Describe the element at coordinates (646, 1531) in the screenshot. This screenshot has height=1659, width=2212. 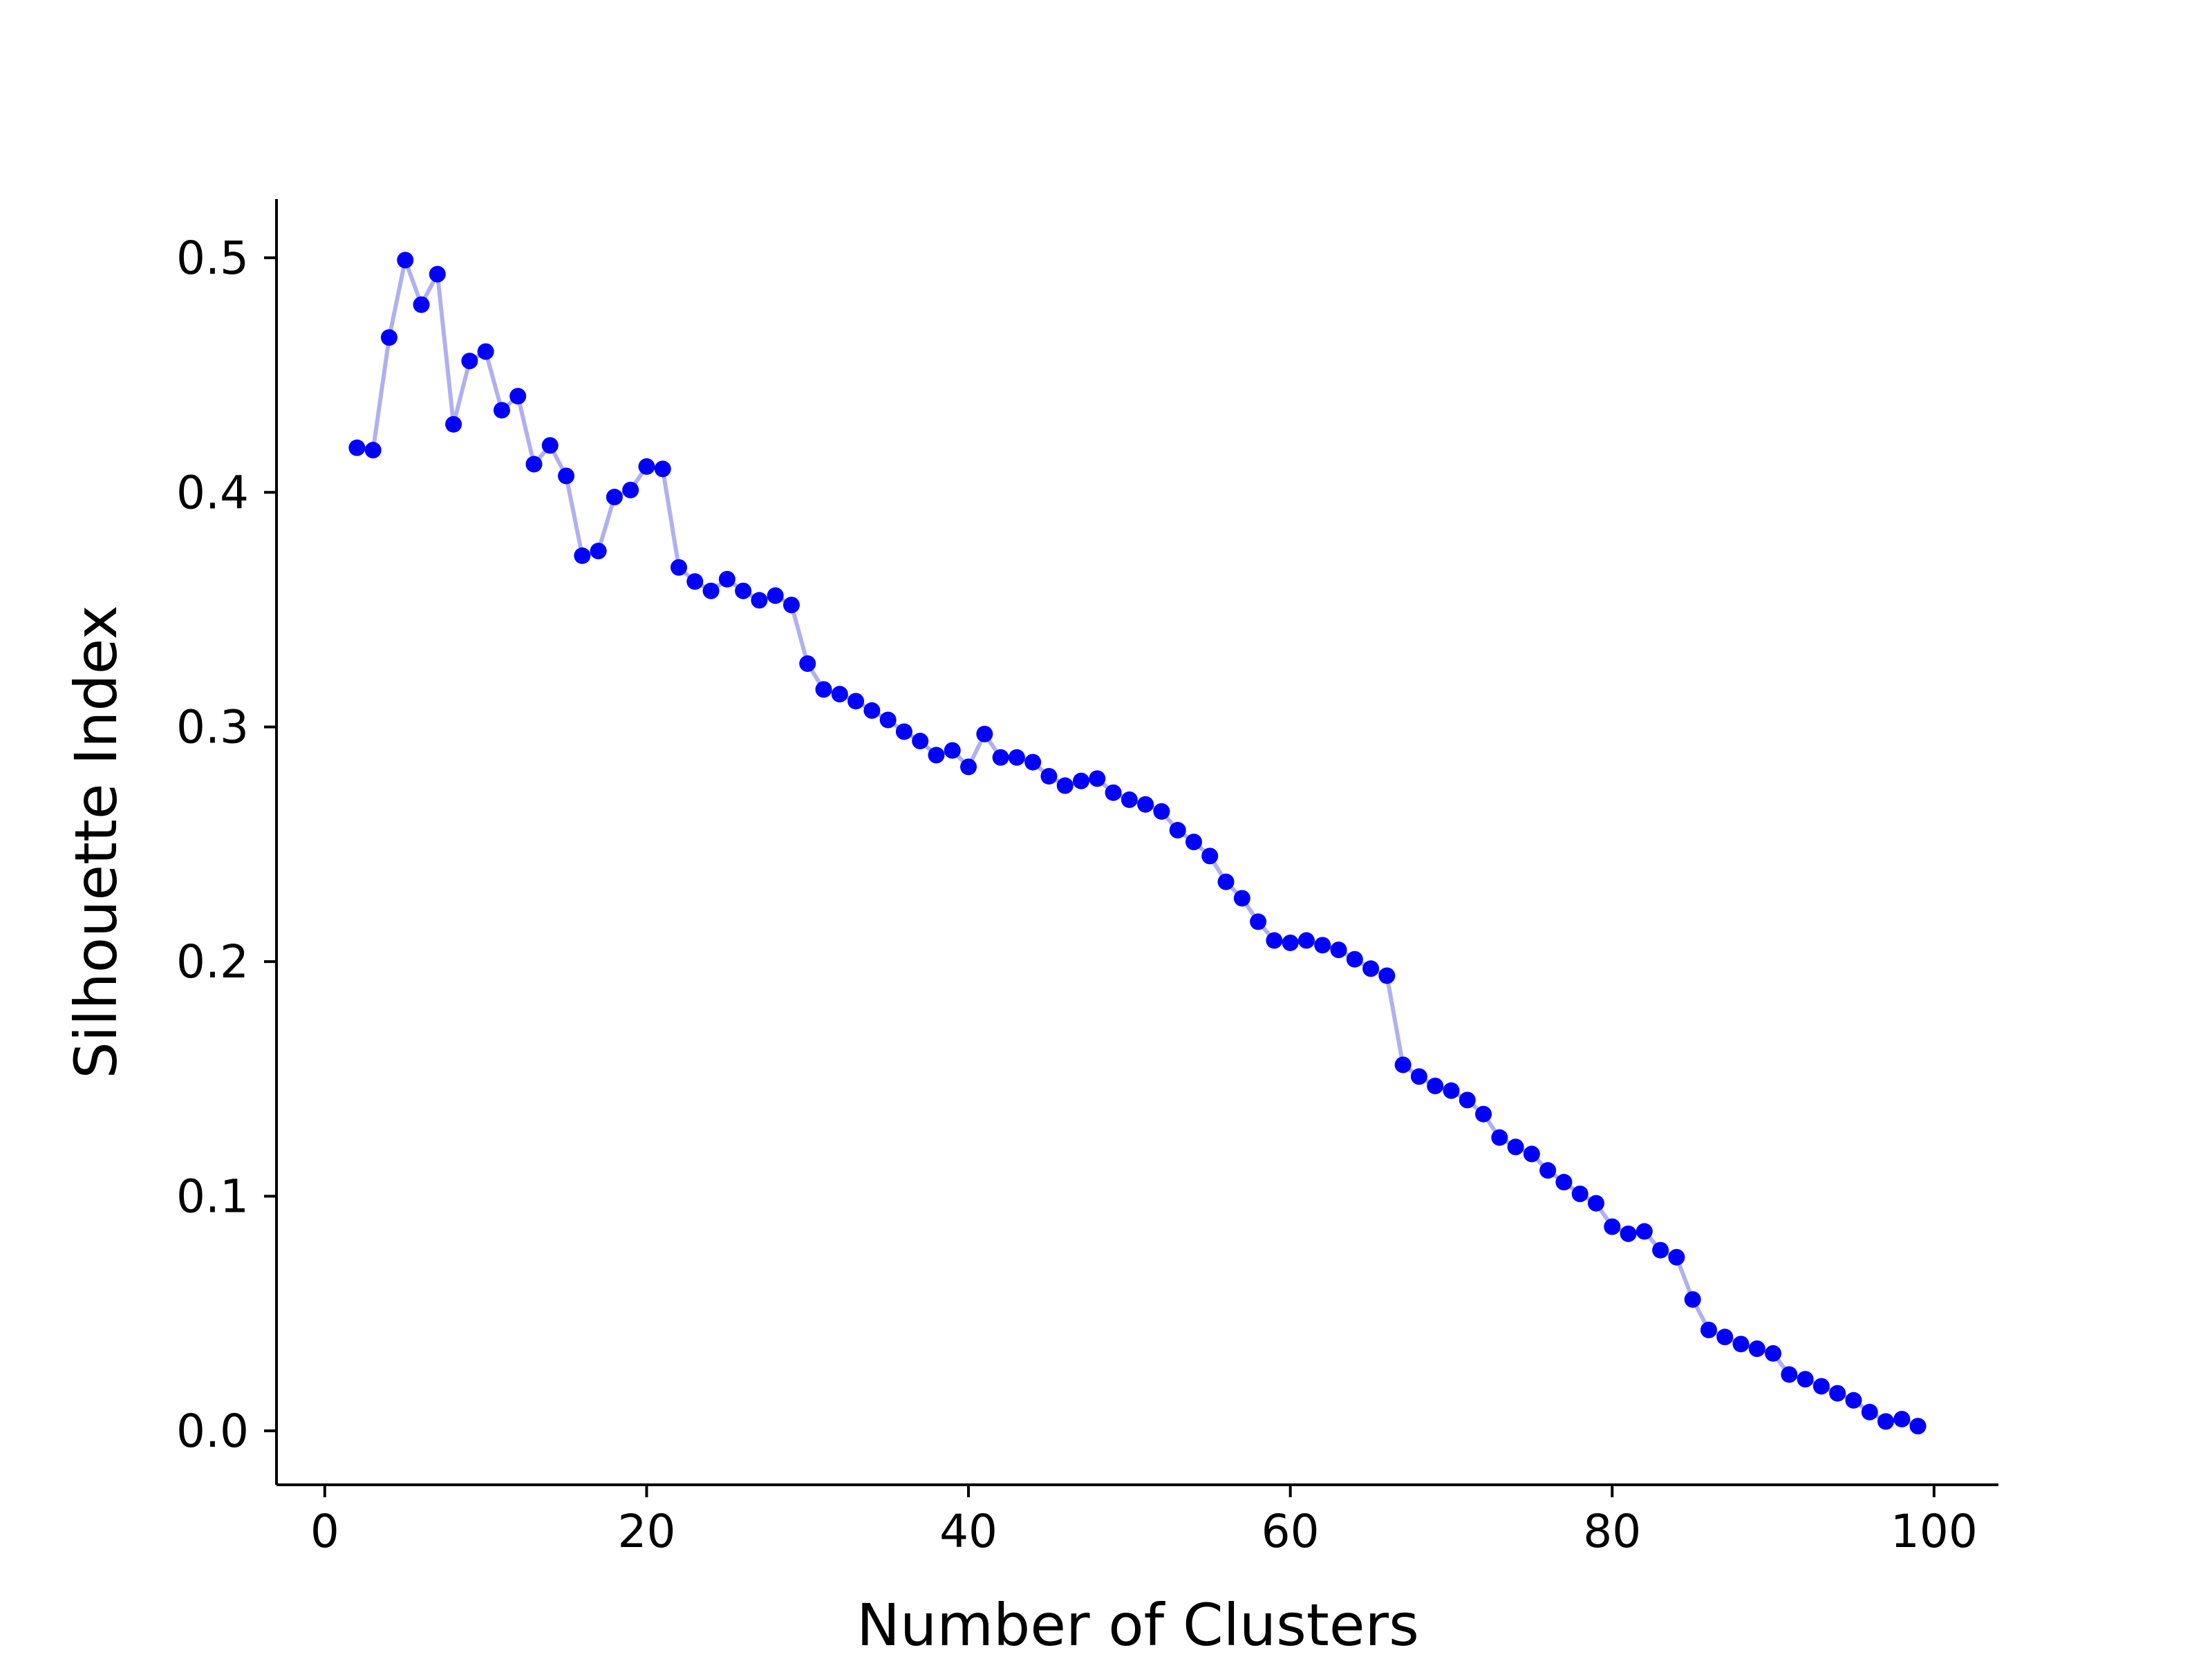
I see `x-tick-label: 20` at that location.